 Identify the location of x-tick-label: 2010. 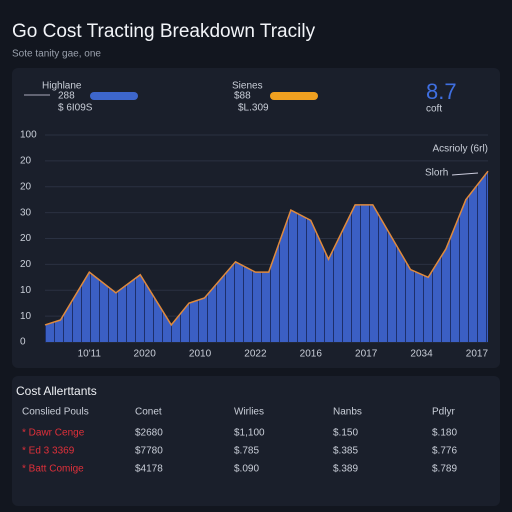
(200, 354).